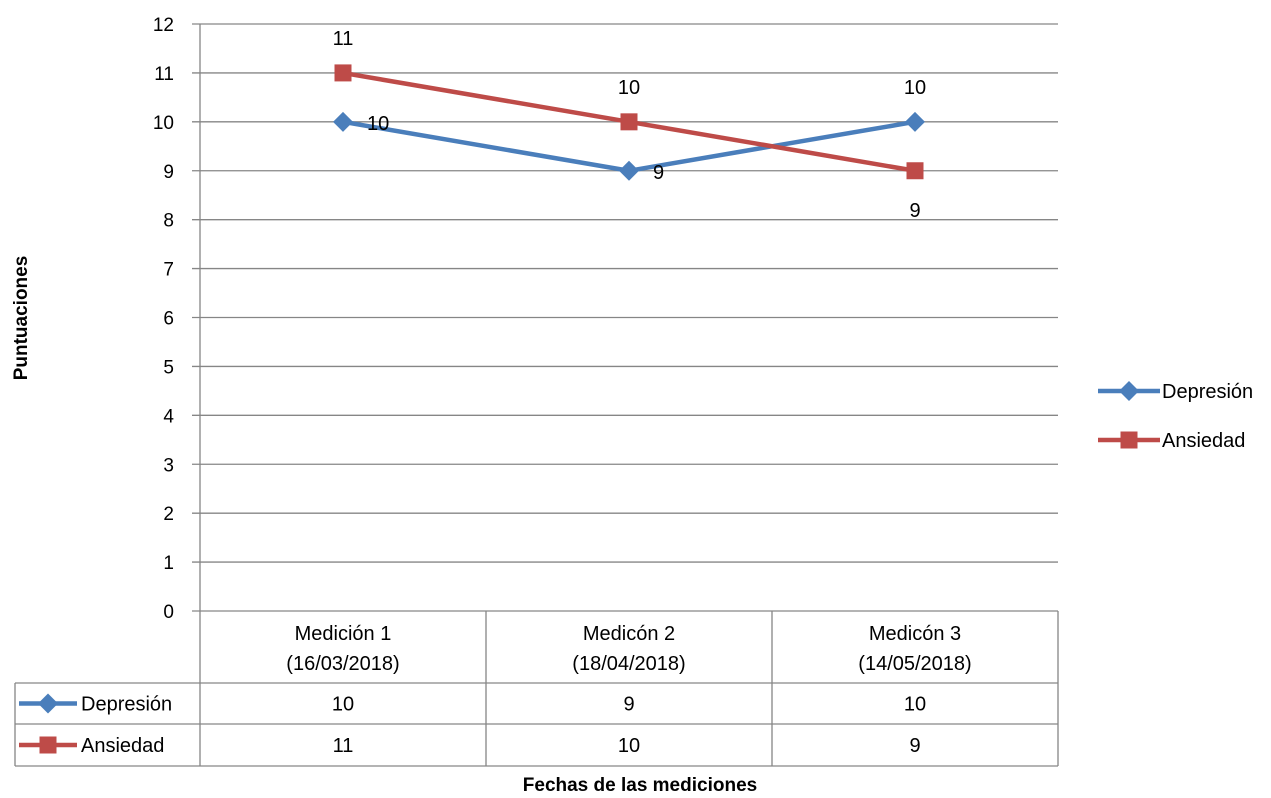  Describe the element at coordinates (343, 746) in the screenshot. I see `table-cell-value: 11` at that location.